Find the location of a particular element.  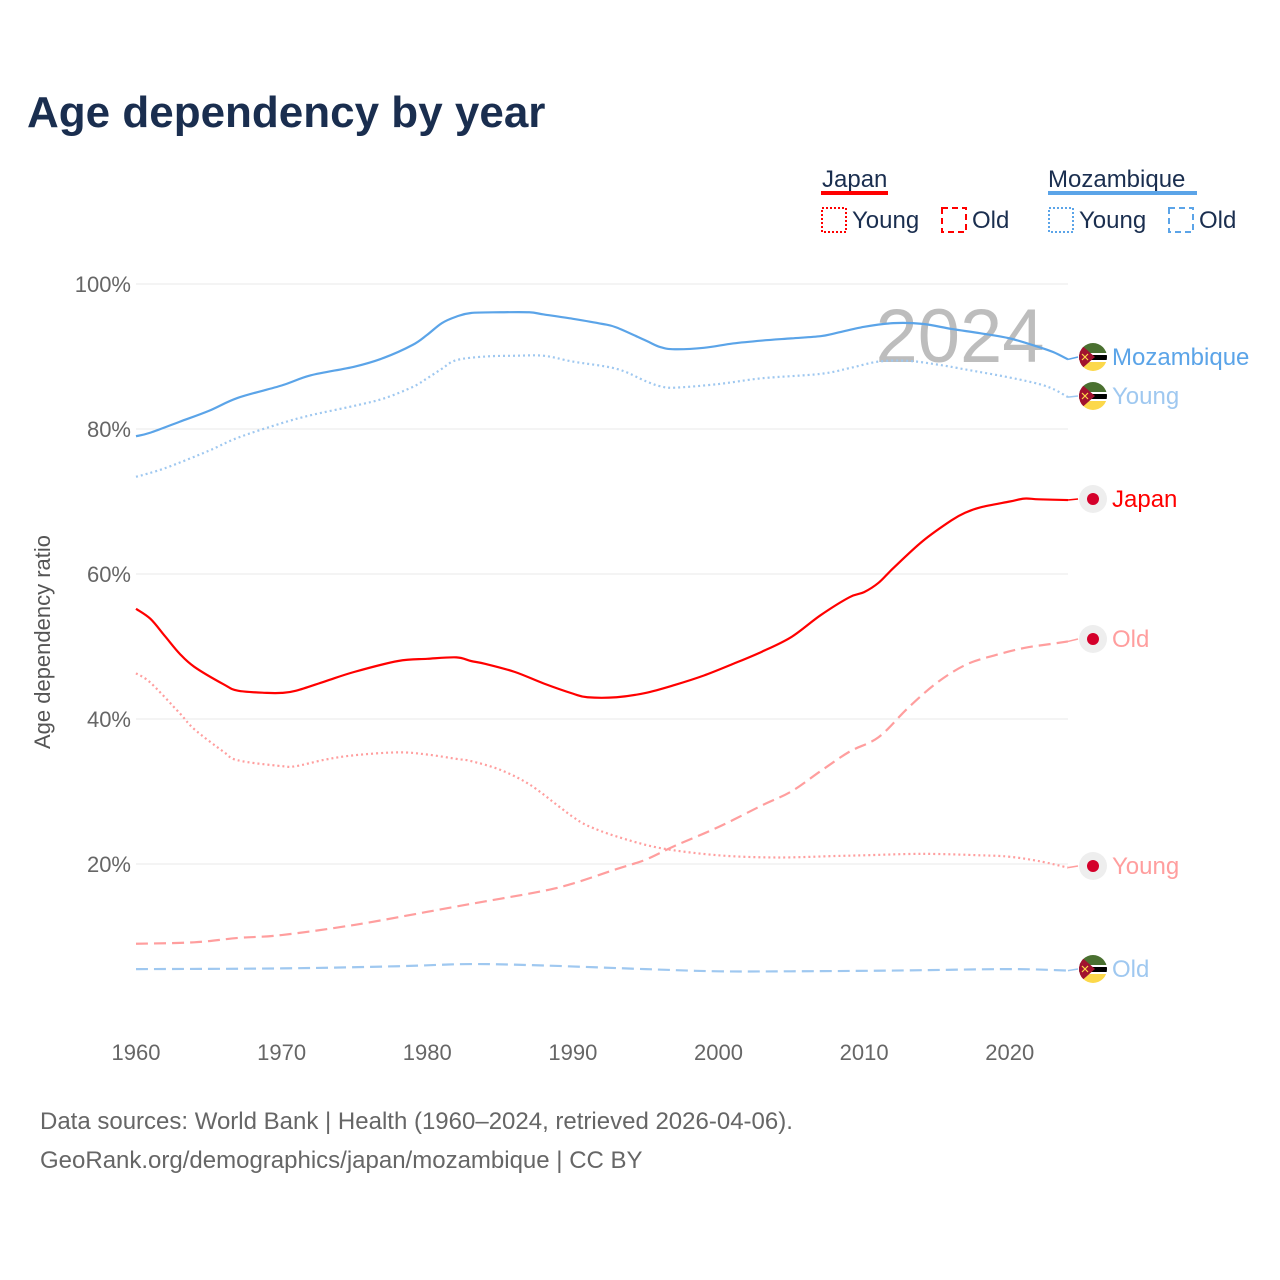

end-label-japan_young: Young is located at coordinates (1145, 866).